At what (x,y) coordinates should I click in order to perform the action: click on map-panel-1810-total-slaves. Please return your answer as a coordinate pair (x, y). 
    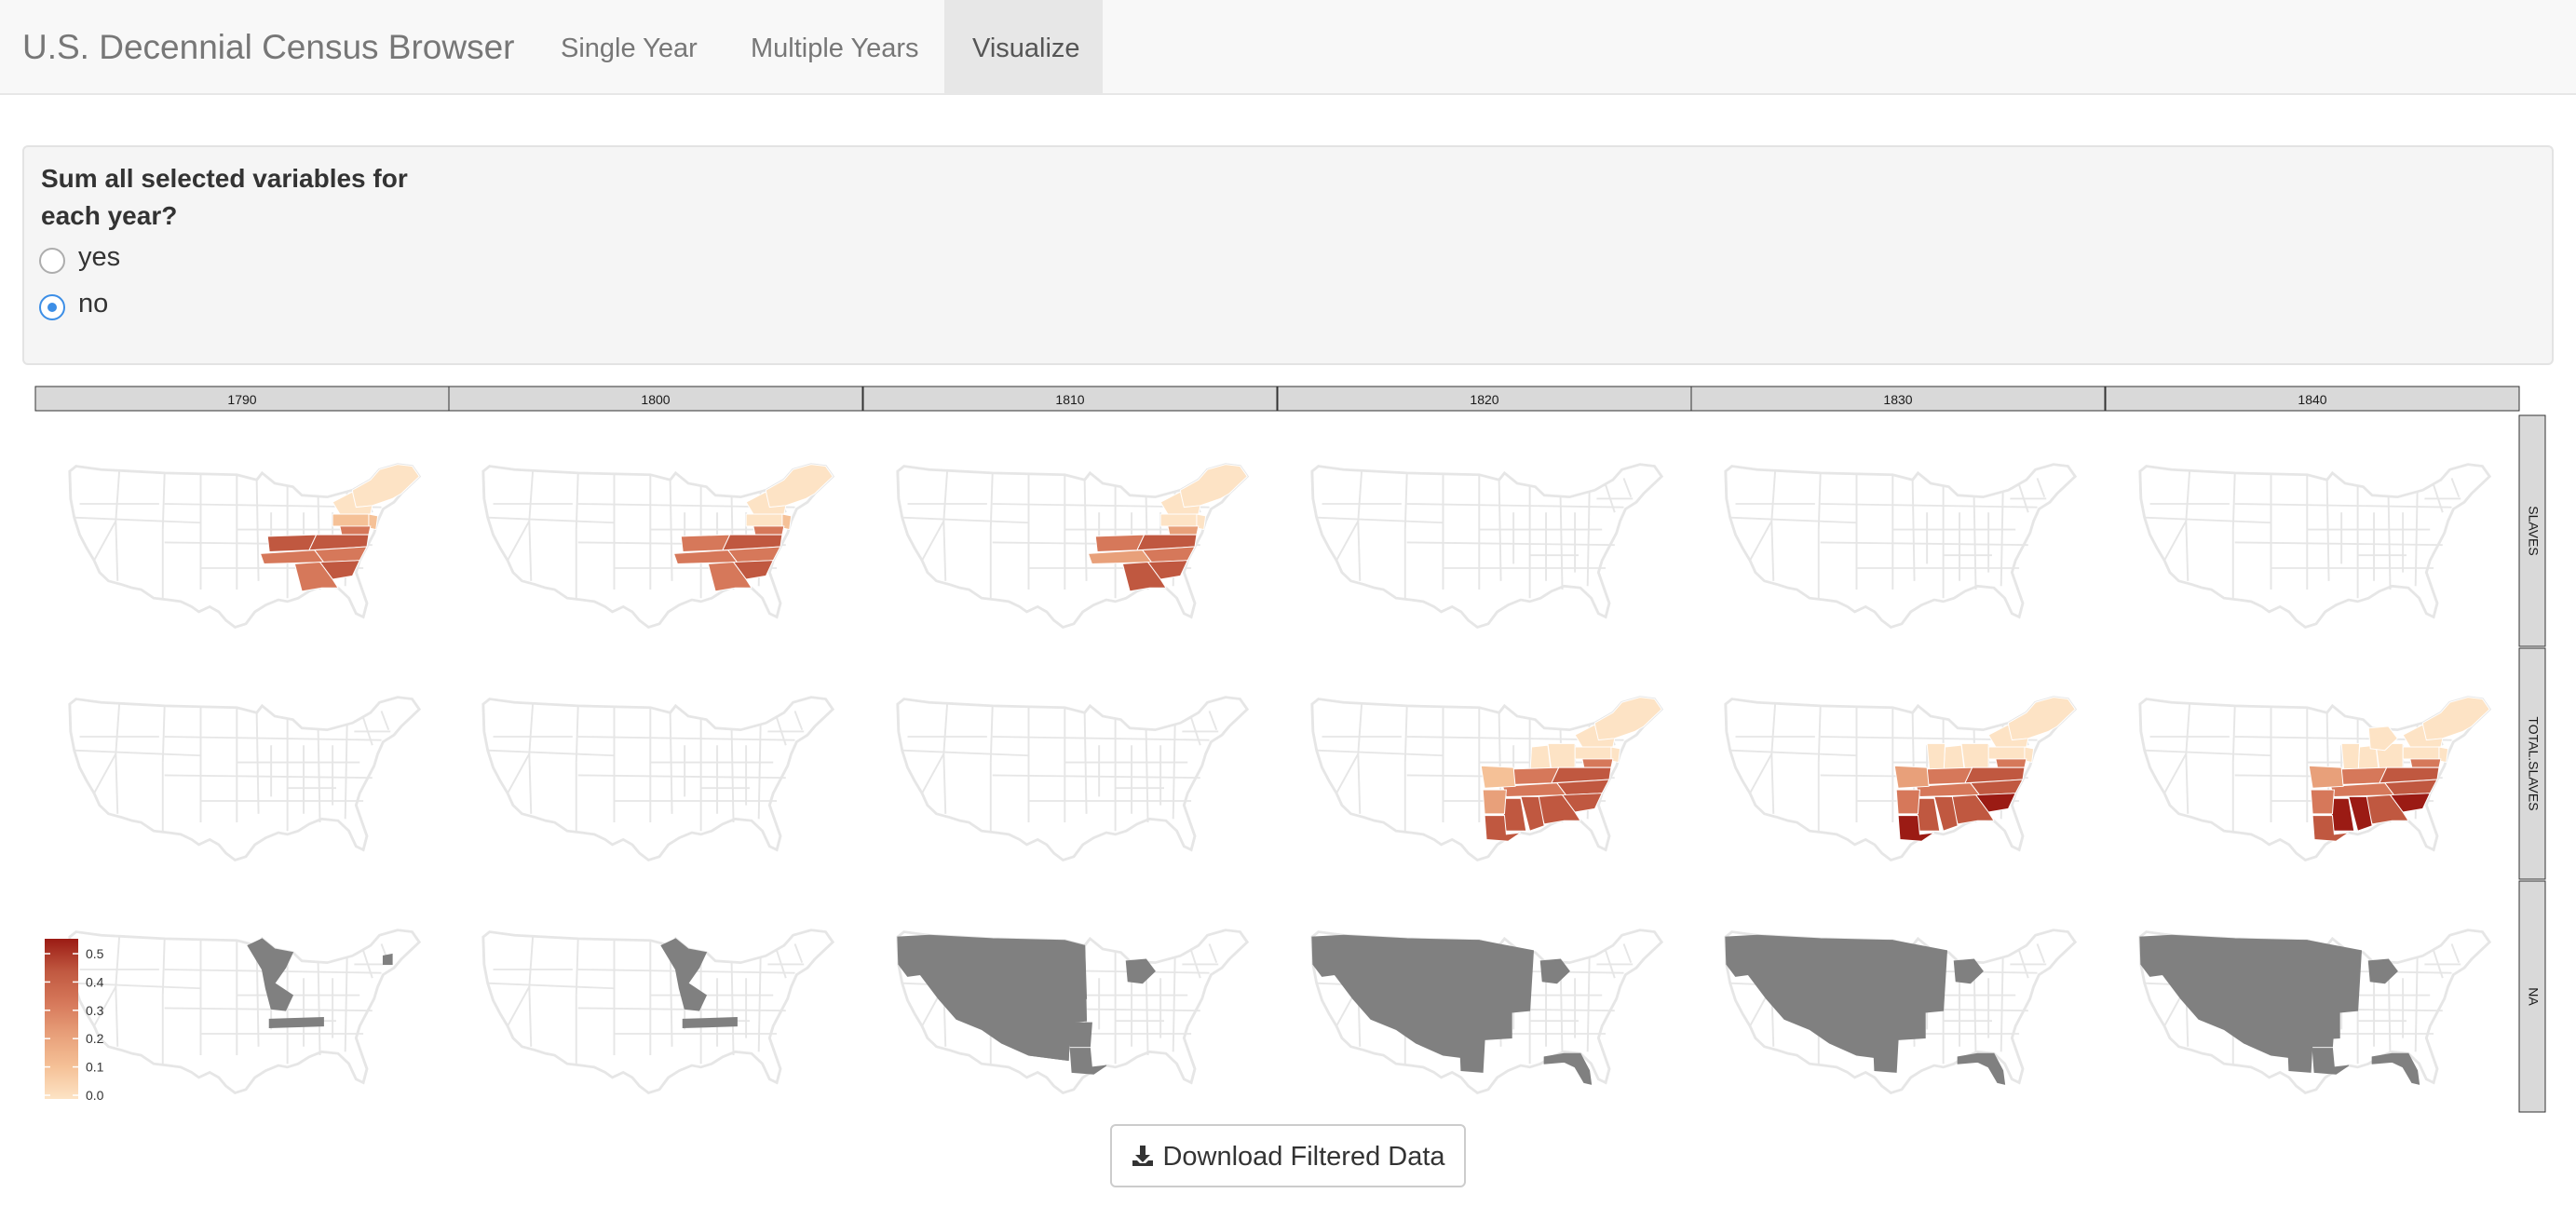
    Looking at the image, I should click on (1073, 779).